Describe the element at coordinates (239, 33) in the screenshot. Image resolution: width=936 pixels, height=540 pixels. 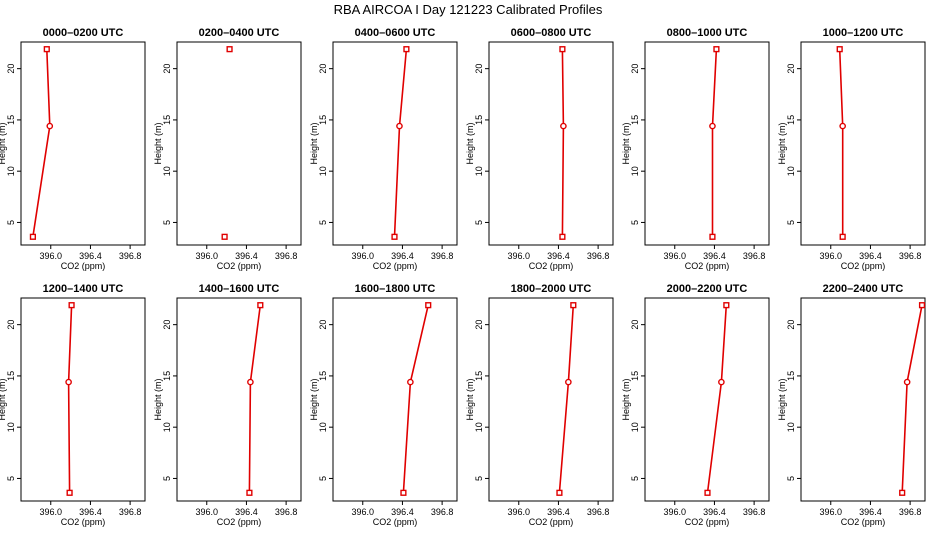
I see `panel-title: 0200–0400 UTC` at that location.